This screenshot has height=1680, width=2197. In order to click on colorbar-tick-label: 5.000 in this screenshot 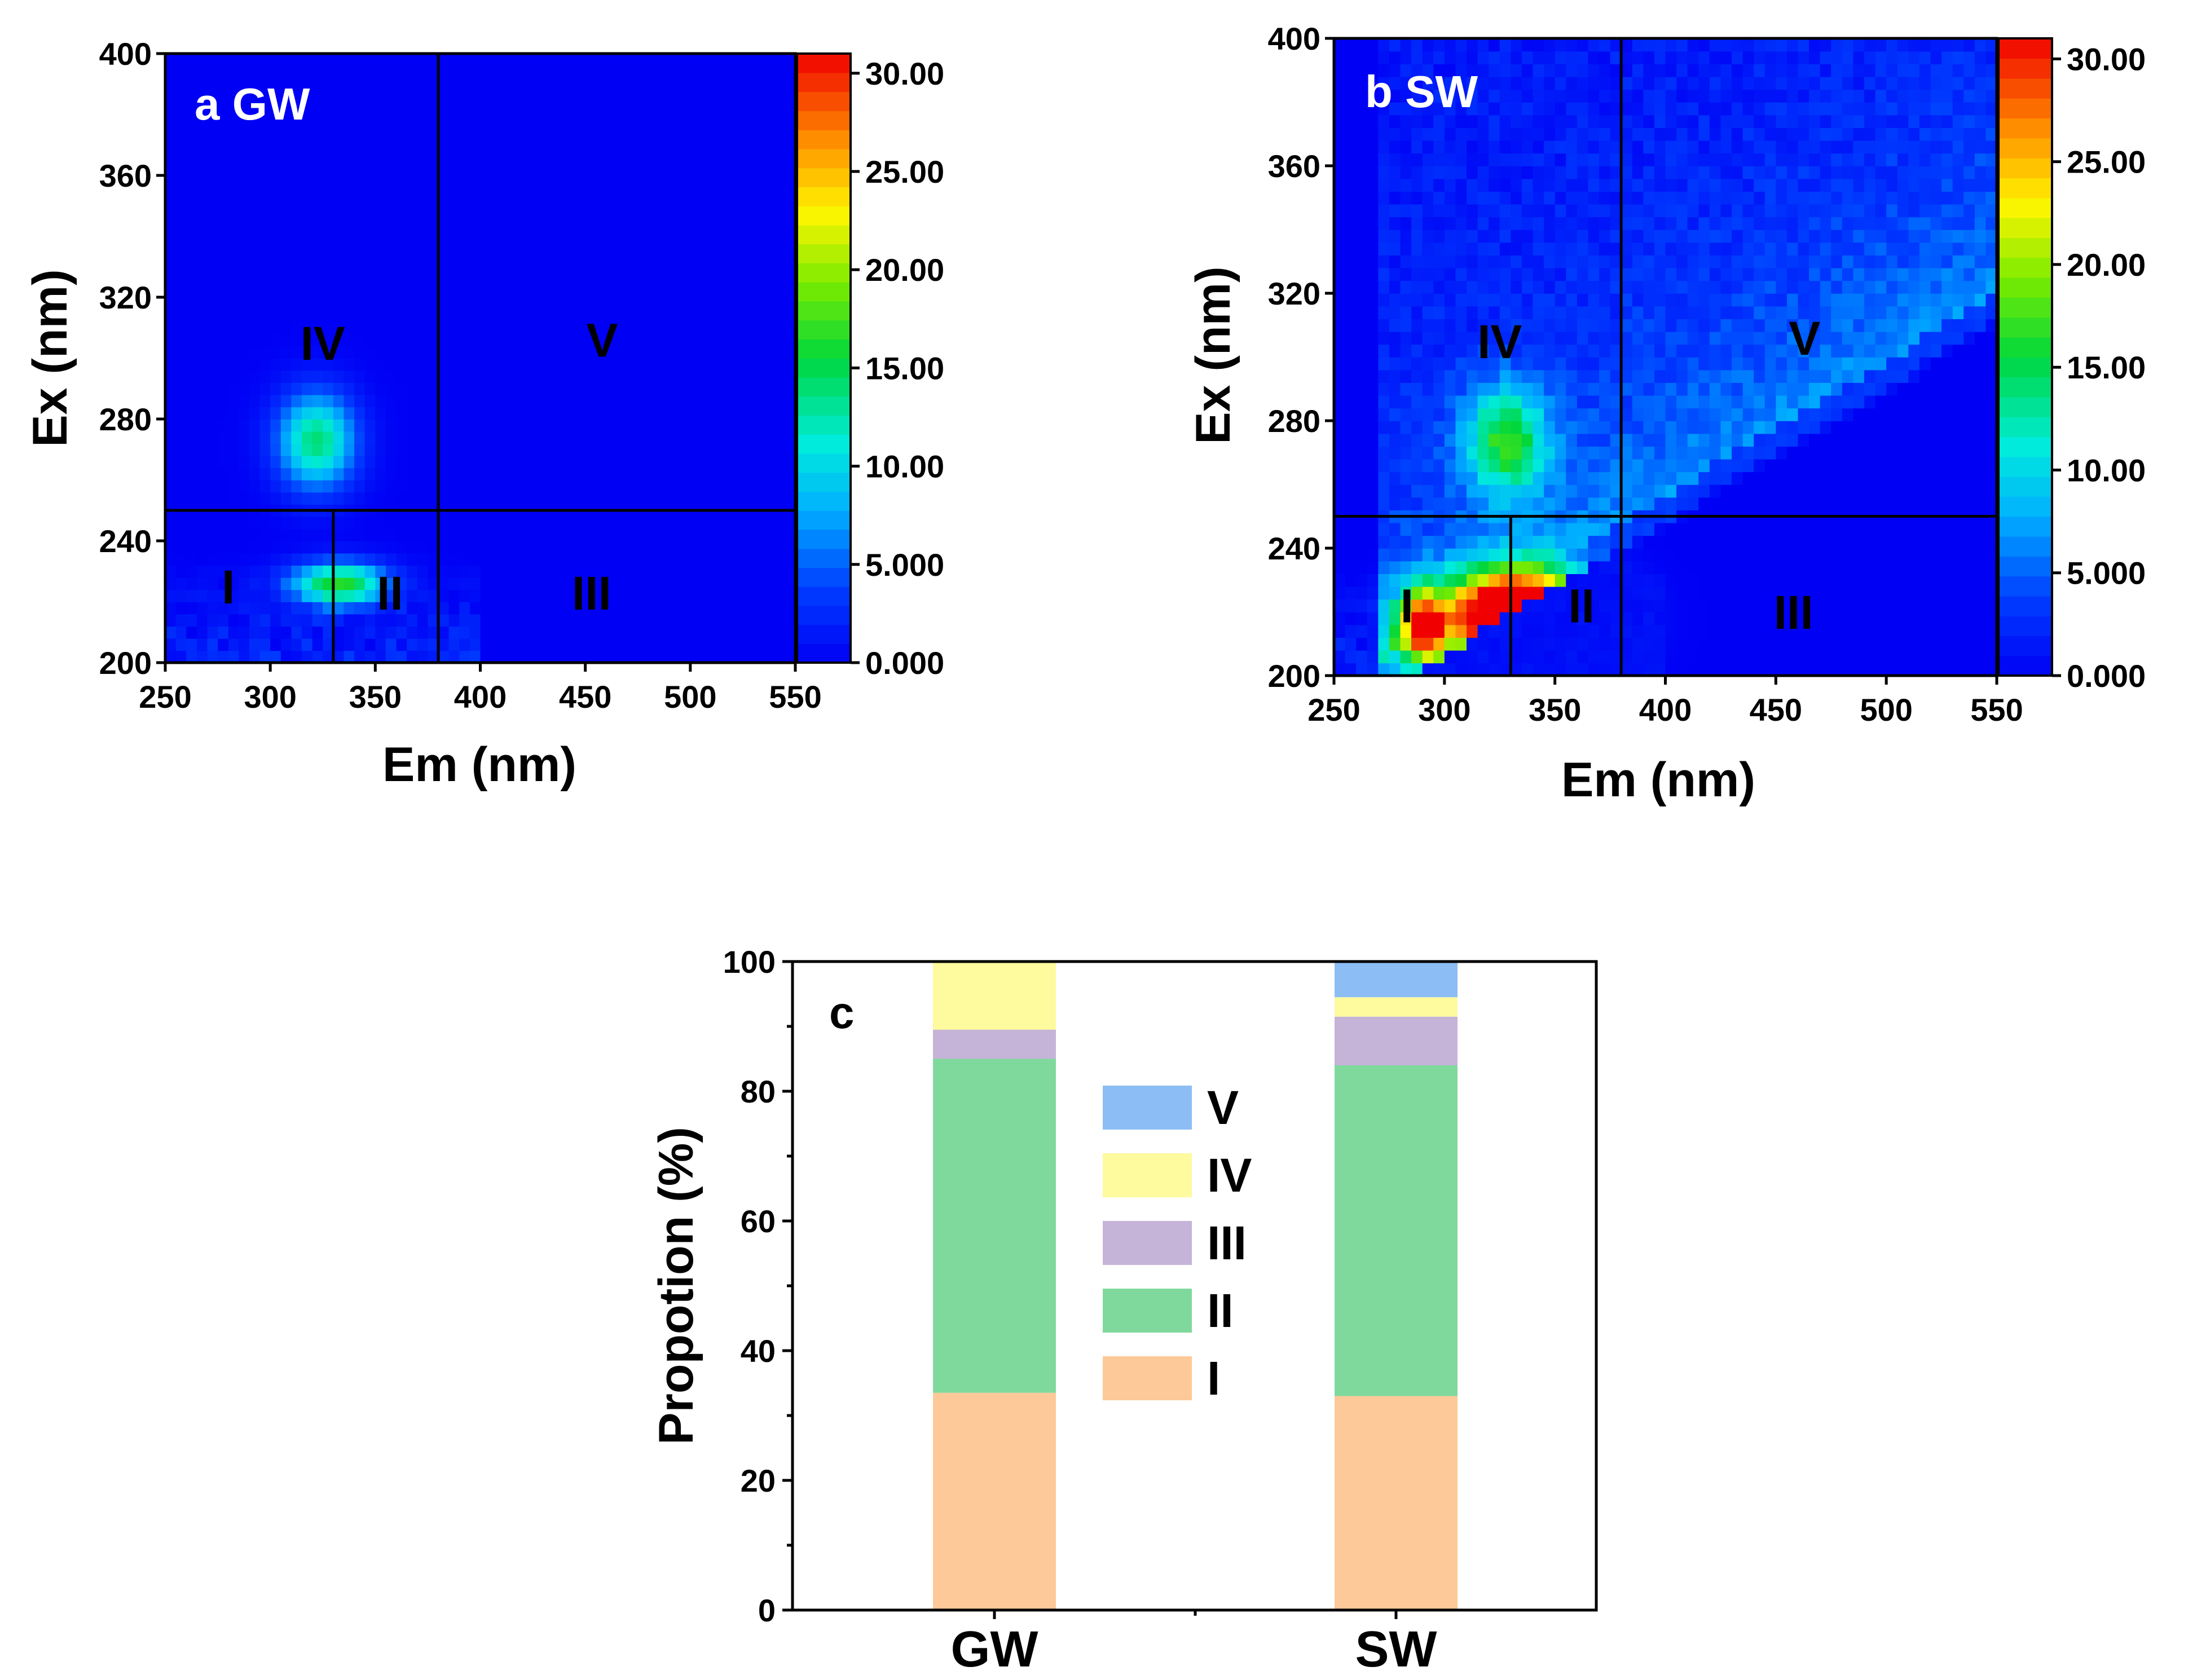, I will do `click(904, 565)`.